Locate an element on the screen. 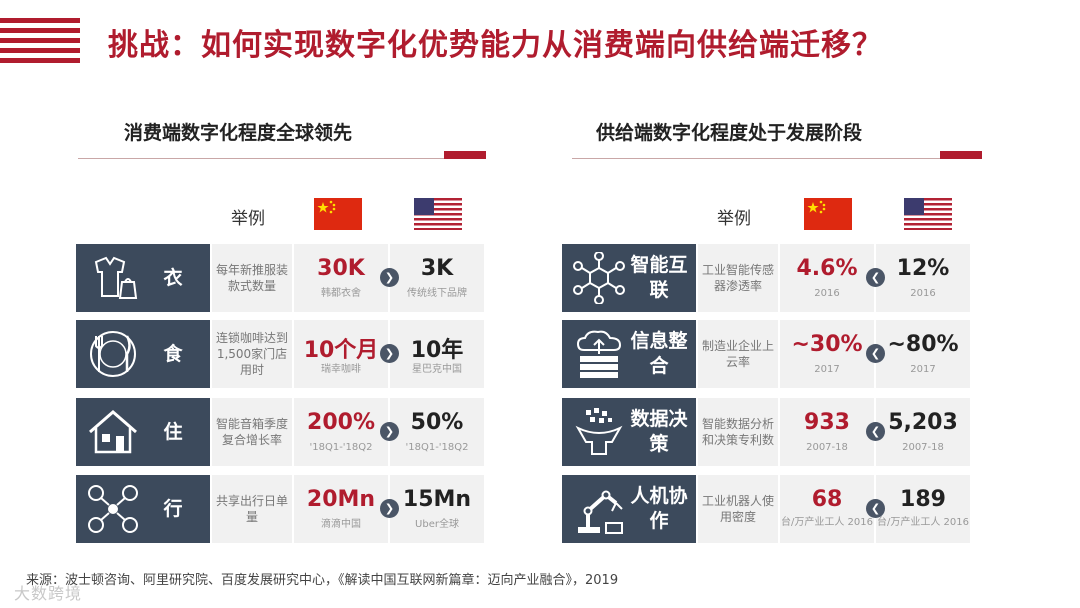  usa-value-cell: 3K 传统线下品牌 is located at coordinates (437, 278).